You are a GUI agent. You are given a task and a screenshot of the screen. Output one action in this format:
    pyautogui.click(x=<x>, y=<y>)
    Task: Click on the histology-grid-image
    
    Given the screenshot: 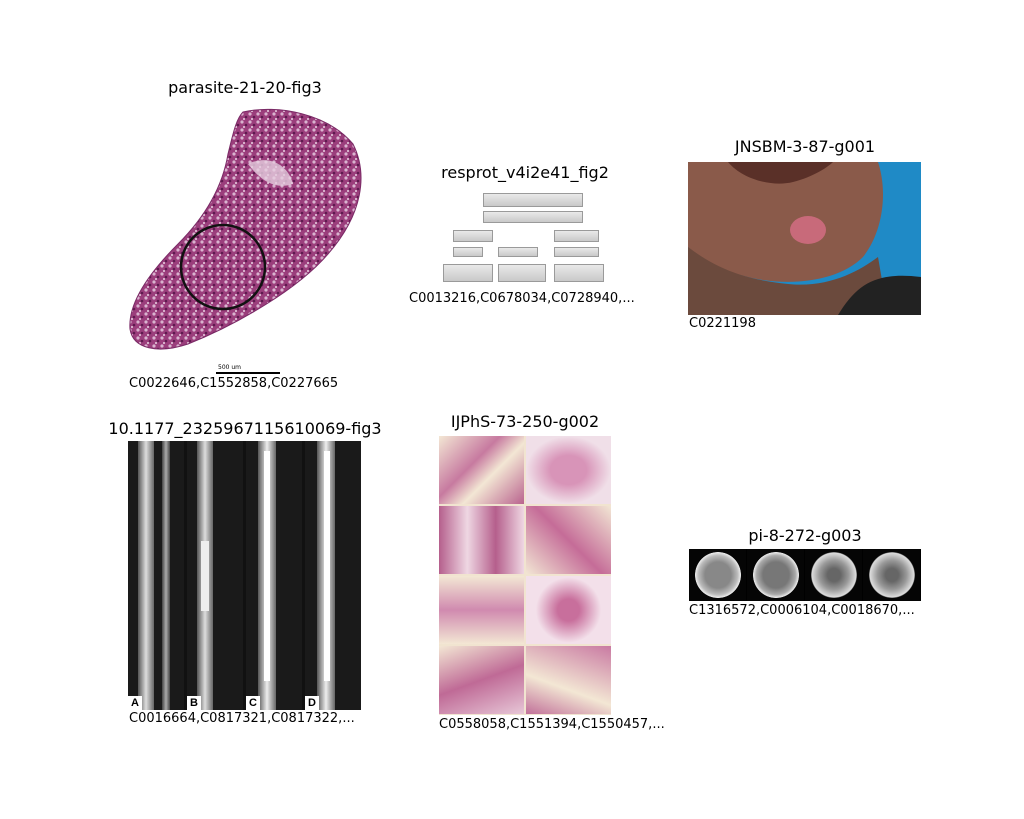 What is the action you would take?
    pyautogui.click(x=525, y=575)
    